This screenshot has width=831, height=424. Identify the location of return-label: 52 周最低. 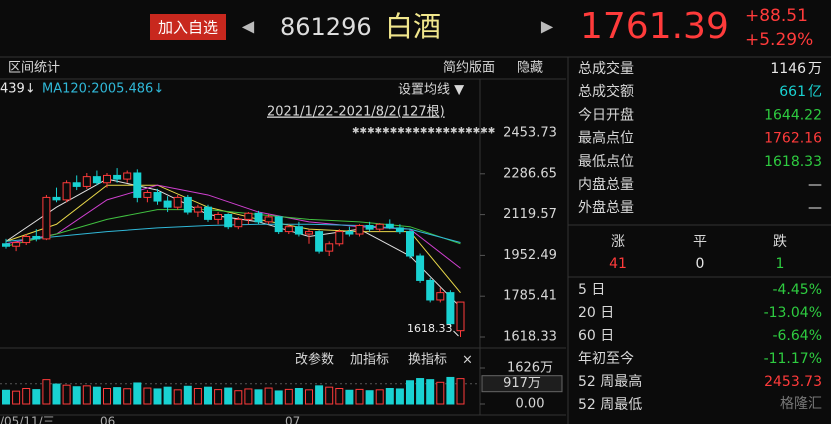
(610, 405).